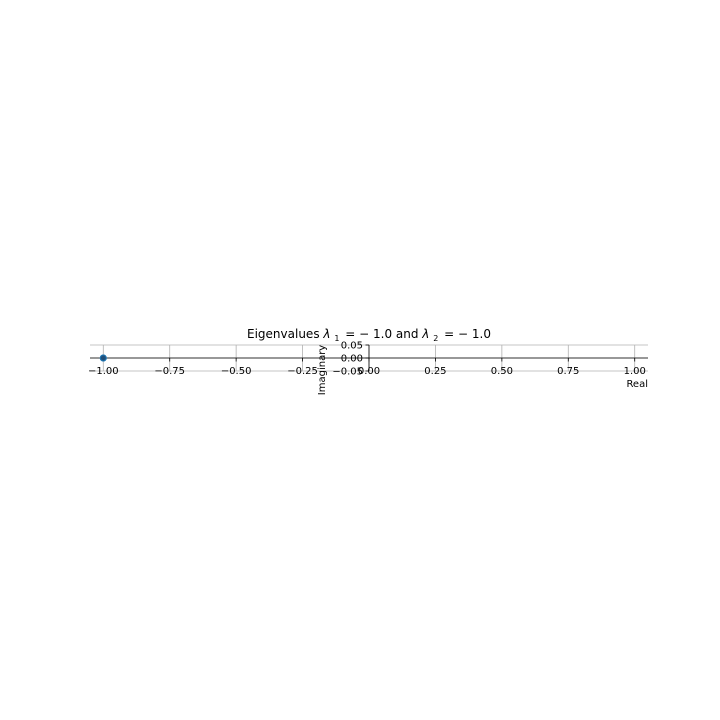 This screenshot has width=720, height=720. What do you see at coordinates (347, 372) in the screenshot?
I see `y-tick-label-2: −0.05` at bounding box center [347, 372].